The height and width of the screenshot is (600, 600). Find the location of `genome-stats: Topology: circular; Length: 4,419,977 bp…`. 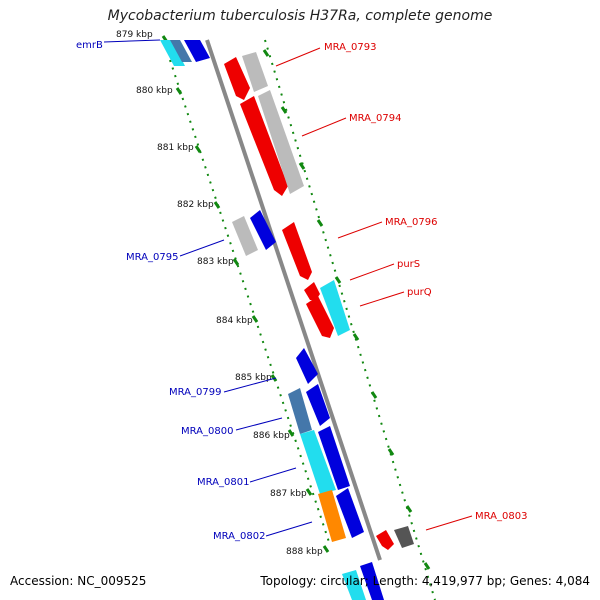

genome-stats: Topology: circular; Length: 4,419,977 bp… is located at coordinates (425, 581).